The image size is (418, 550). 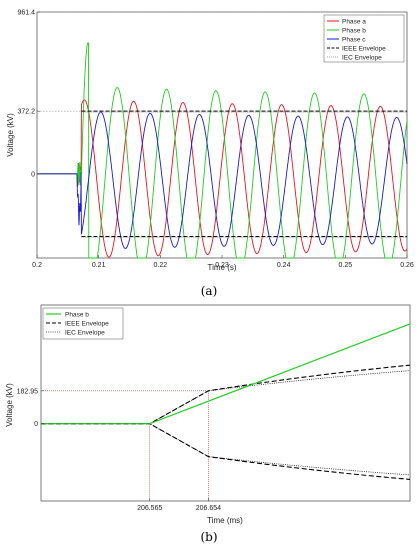 What do you see at coordinates (99, 265) in the screenshot?
I see `x-tick-label-a: 0.21` at bounding box center [99, 265].